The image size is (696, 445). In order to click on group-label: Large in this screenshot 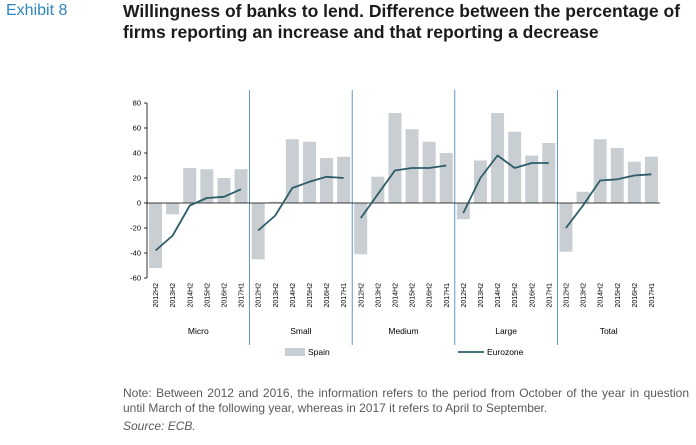, I will do `click(506, 331)`.